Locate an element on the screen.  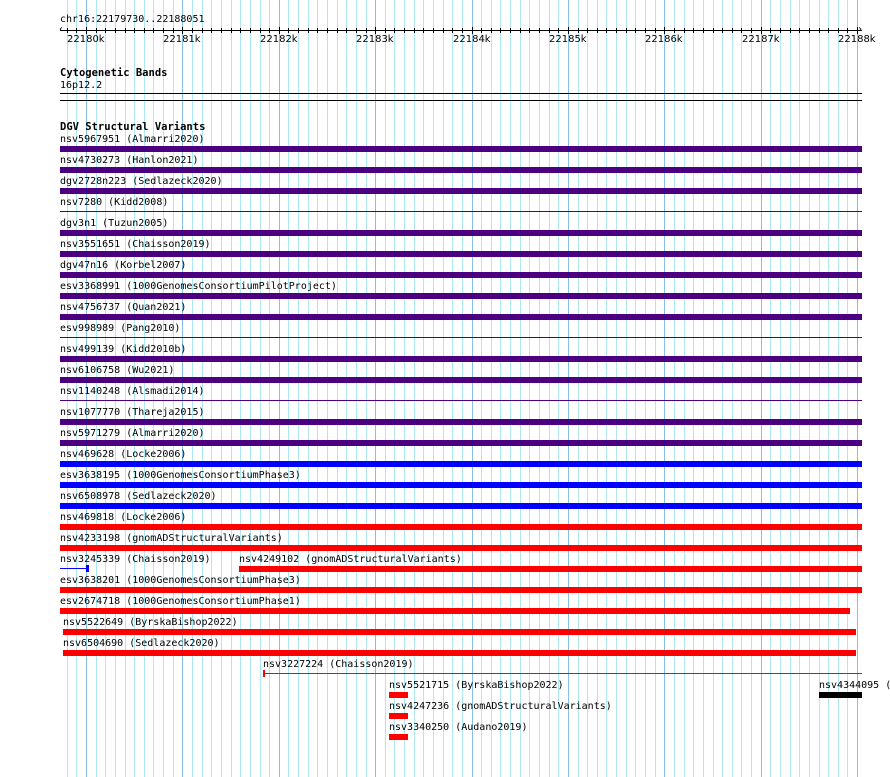
feature-label: esv3638201 (1000GenomesConsortiumPhase3) is located at coordinates (180, 580).